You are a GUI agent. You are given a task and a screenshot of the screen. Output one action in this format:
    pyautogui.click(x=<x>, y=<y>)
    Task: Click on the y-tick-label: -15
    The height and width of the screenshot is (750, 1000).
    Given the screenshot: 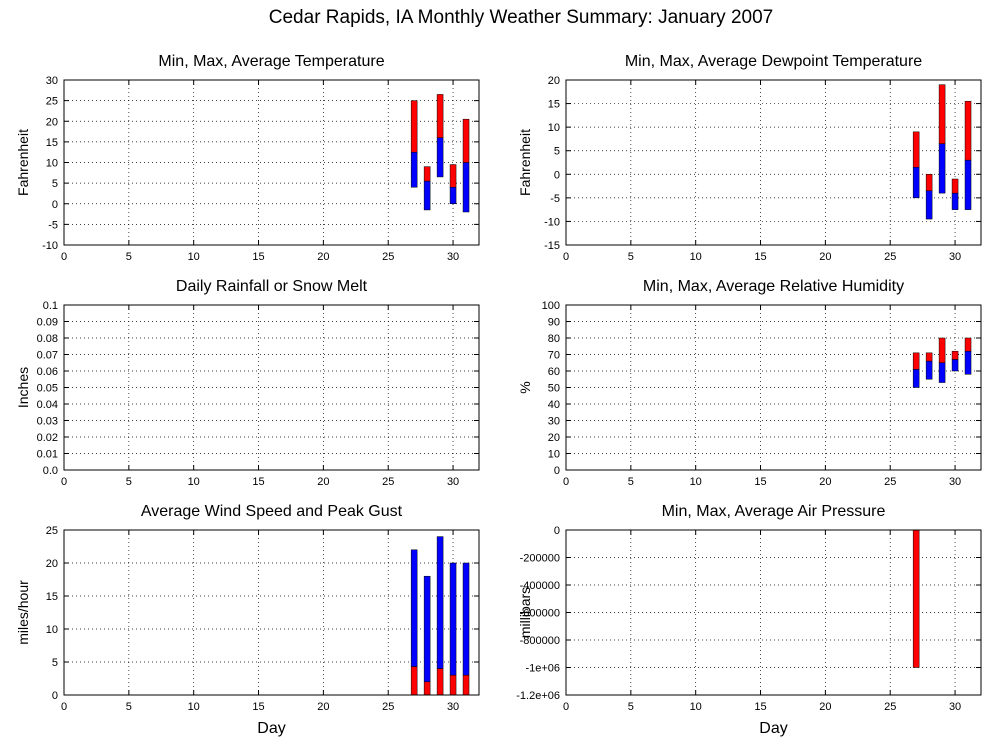 What is the action you would take?
    pyautogui.click(x=552, y=246)
    